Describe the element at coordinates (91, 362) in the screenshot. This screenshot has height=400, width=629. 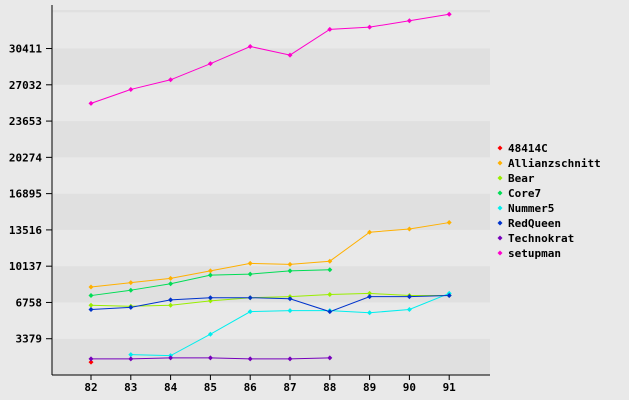
I see `data-point-48414c` at that location.